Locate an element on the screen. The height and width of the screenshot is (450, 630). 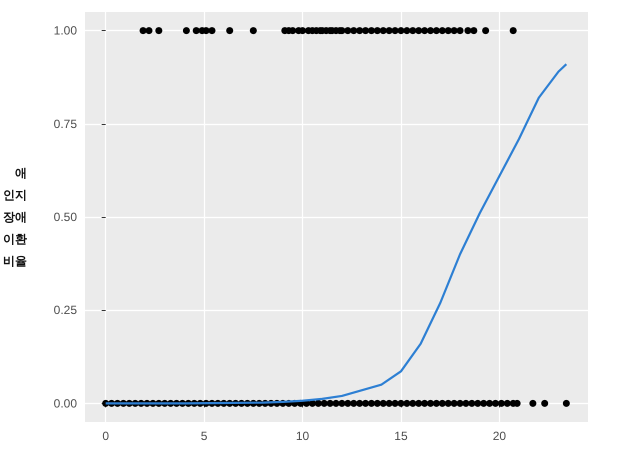
x-tick-label: 0 is located at coordinates (106, 436).